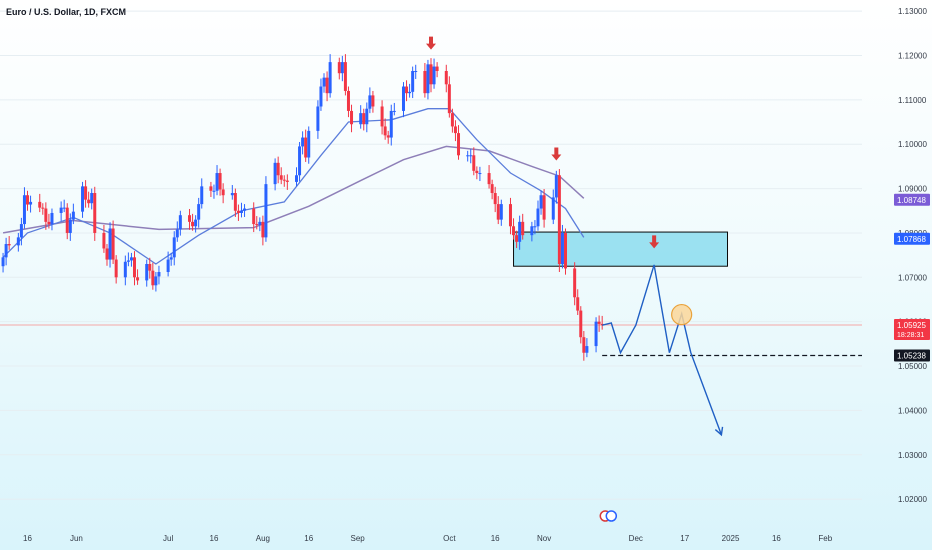 The image size is (932, 550). I want to click on price-tag-label: 1.08748, so click(911, 200).